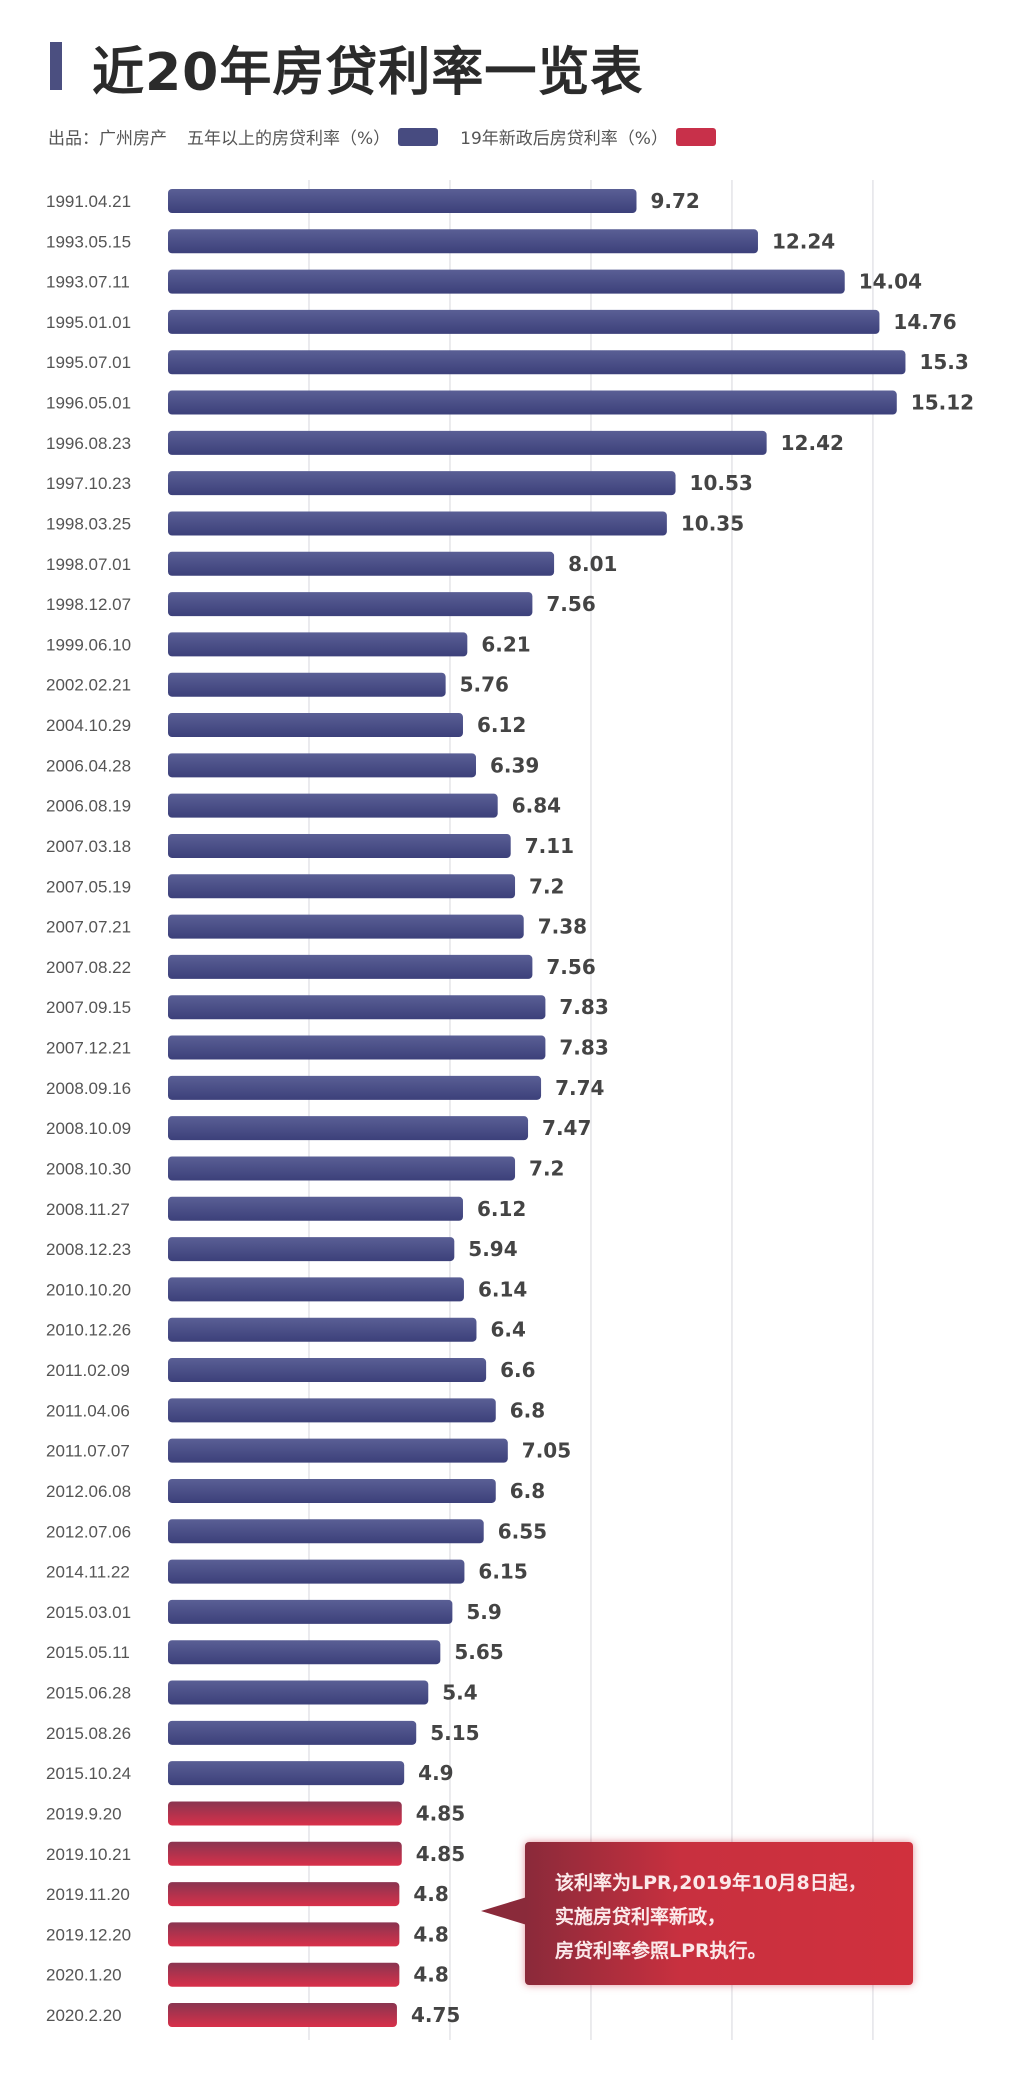 The width and height of the screenshot is (1014, 2076). What do you see at coordinates (88, 523) in the screenshot?
I see `category-label: 1998.03.25` at bounding box center [88, 523].